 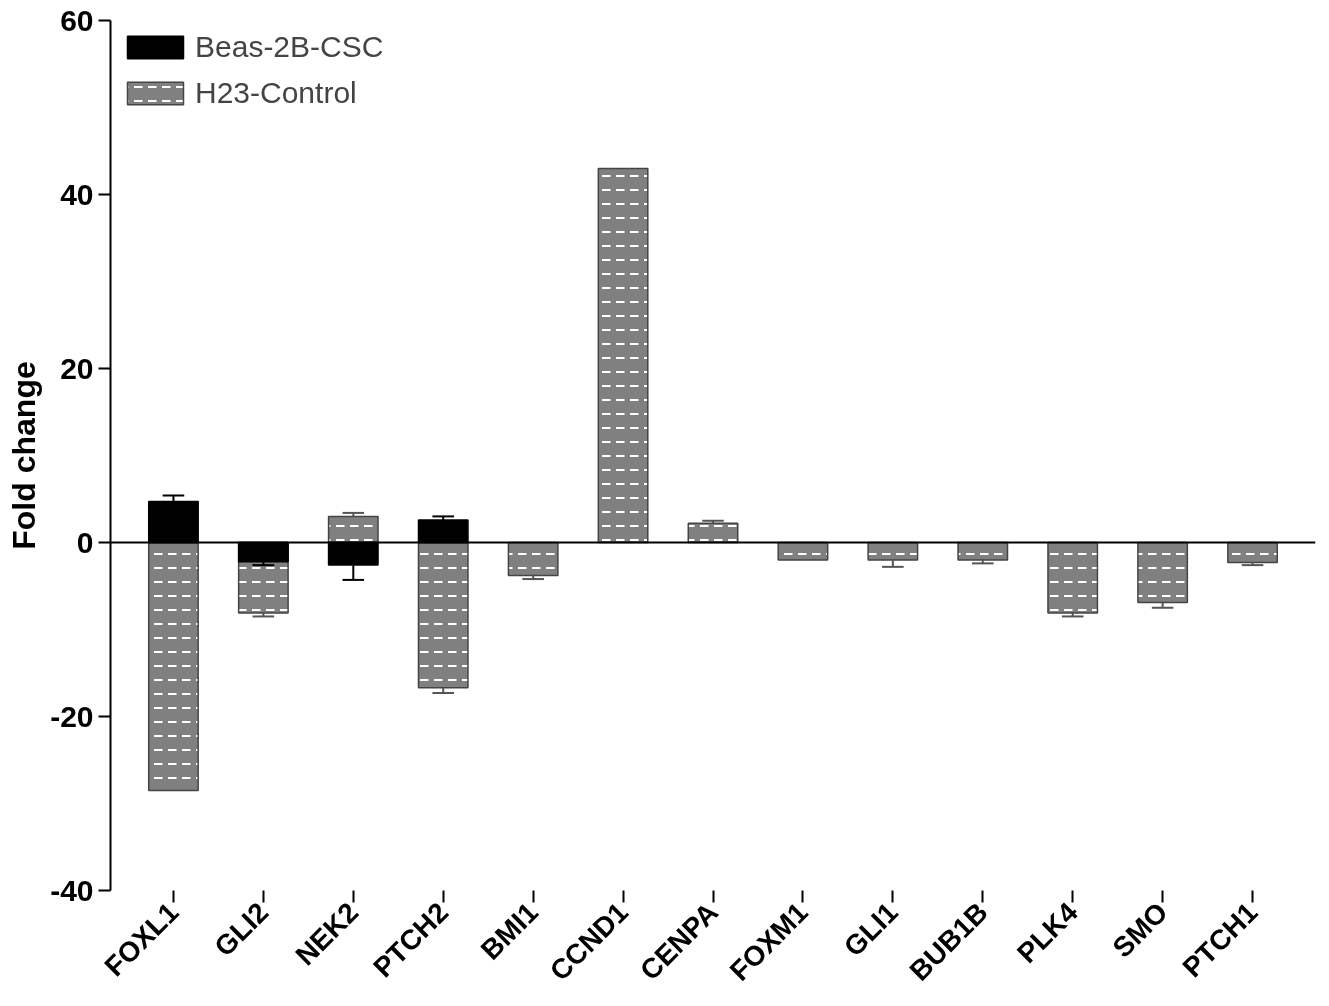 What do you see at coordinates (77, 194) in the screenshot?
I see `y-tick-label: 40` at bounding box center [77, 194].